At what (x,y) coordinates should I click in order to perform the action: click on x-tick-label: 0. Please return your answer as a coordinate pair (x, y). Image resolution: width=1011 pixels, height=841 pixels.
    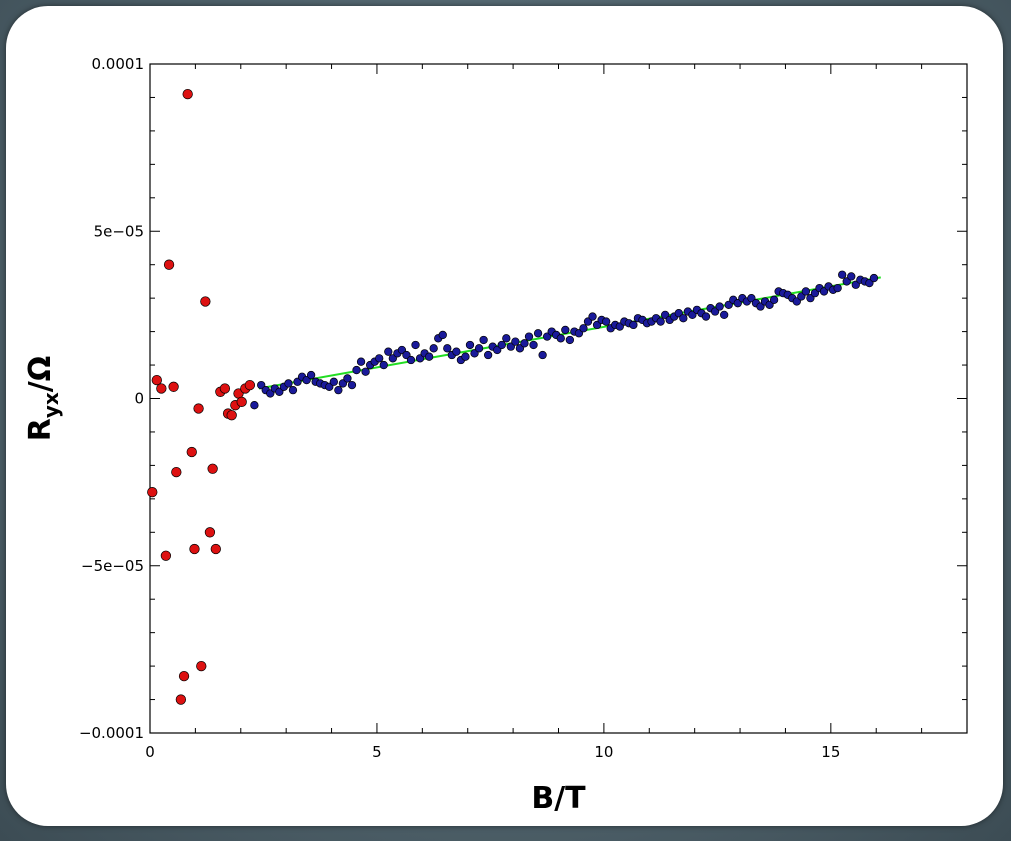
    Looking at the image, I should click on (150, 752).